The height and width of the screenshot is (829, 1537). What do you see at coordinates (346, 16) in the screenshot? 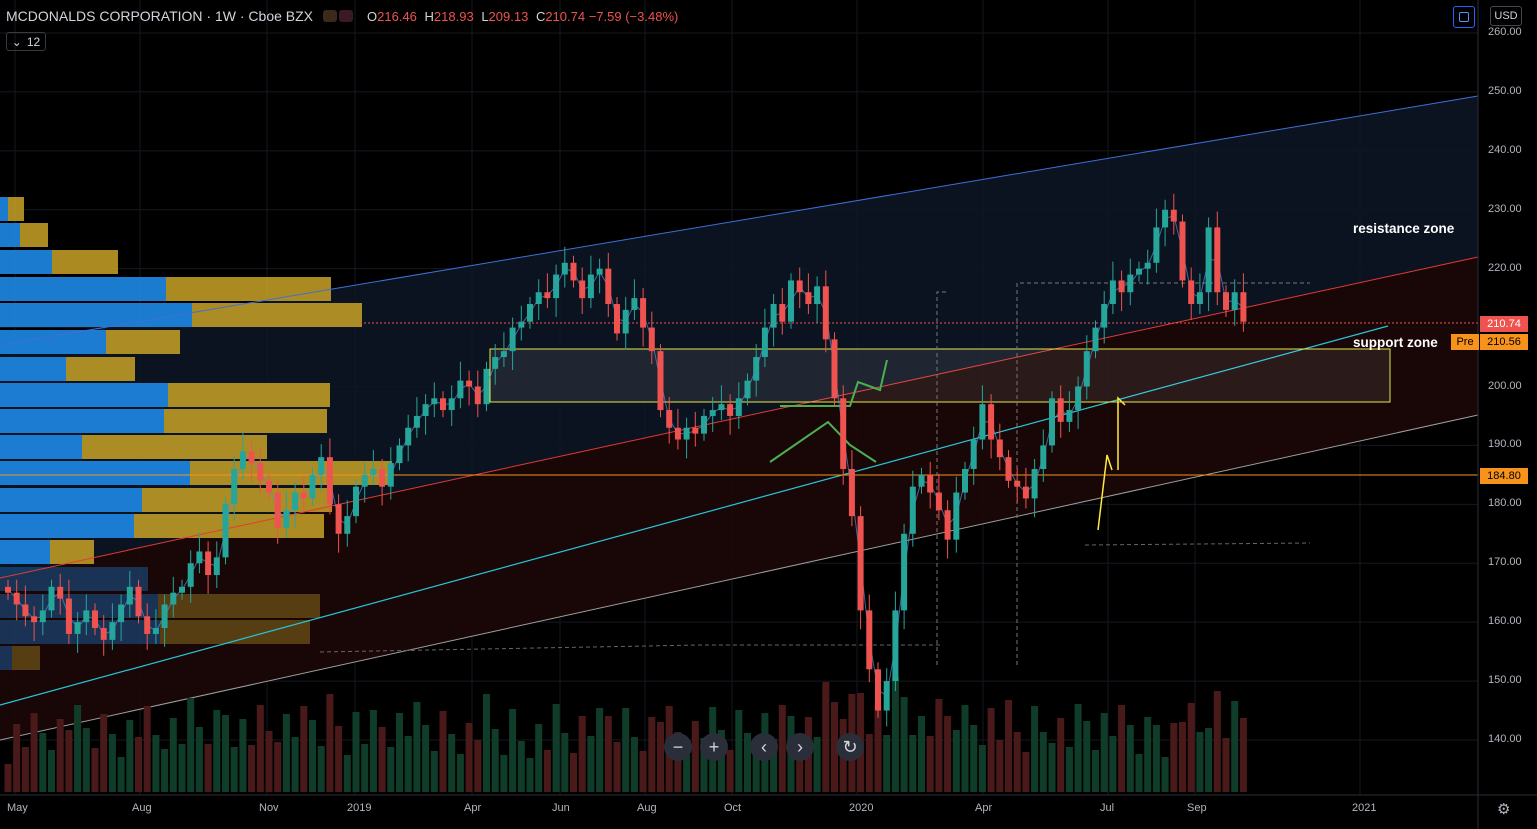
I see `data-status-icon` at bounding box center [346, 16].